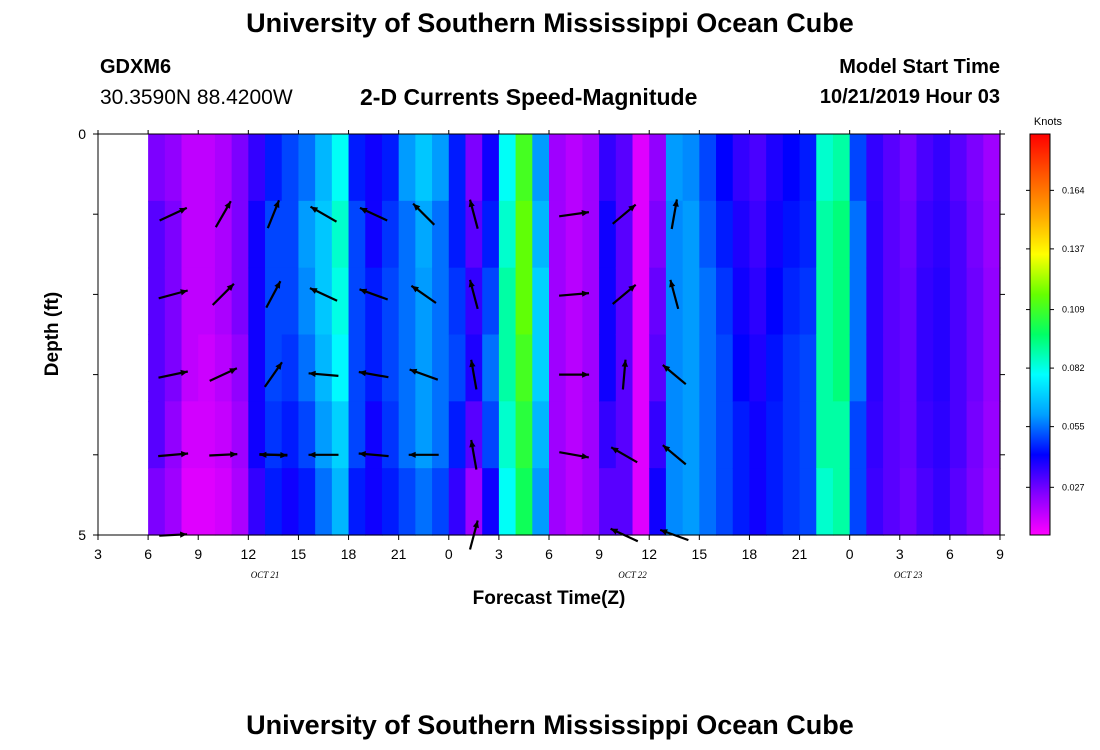  What do you see at coordinates (136, 67) in the screenshot?
I see `station-name: GDXM6` at bounding box center [136, 67].